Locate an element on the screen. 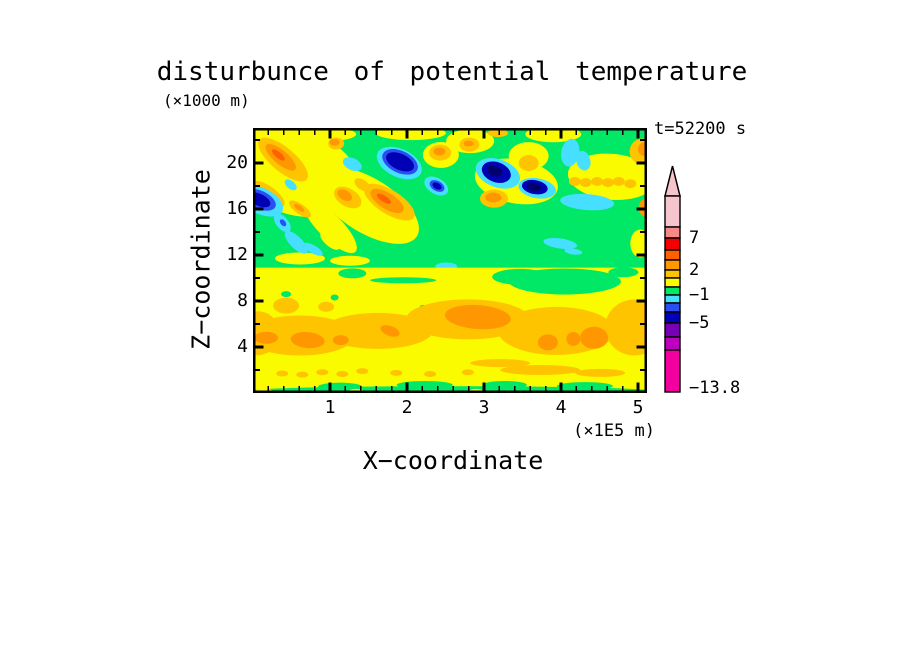 Image resolution: width=904 pixels, height=654 pixels. colorbar-tick-label: 2 is located at coordinates (694, 270).